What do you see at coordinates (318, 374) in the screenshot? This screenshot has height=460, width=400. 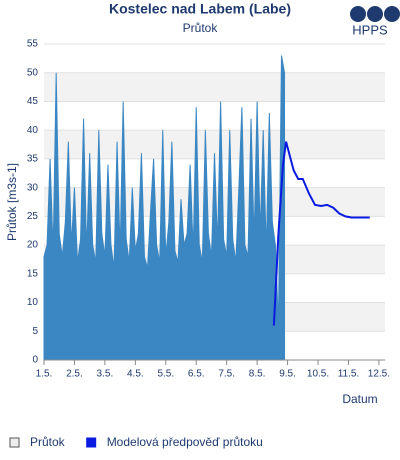 I see `x-tick-label: 10.5.` at bounding box center [318, 374].